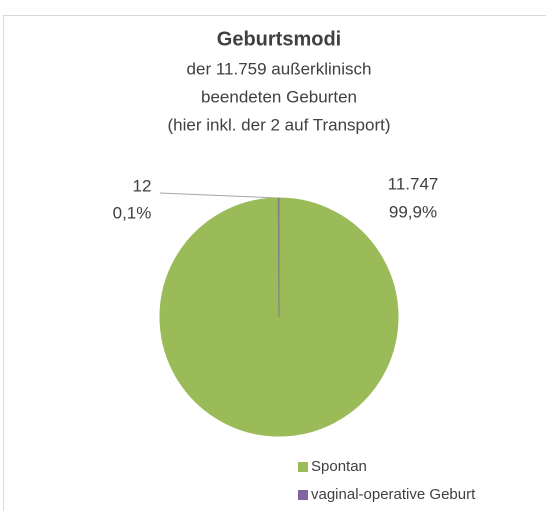 The width and height of the screenshot is (546, 511). What do you see at coordinates (339, 466) in the screenshot?
I see `legend-label: Spontan` at bounding box center [339, 466].